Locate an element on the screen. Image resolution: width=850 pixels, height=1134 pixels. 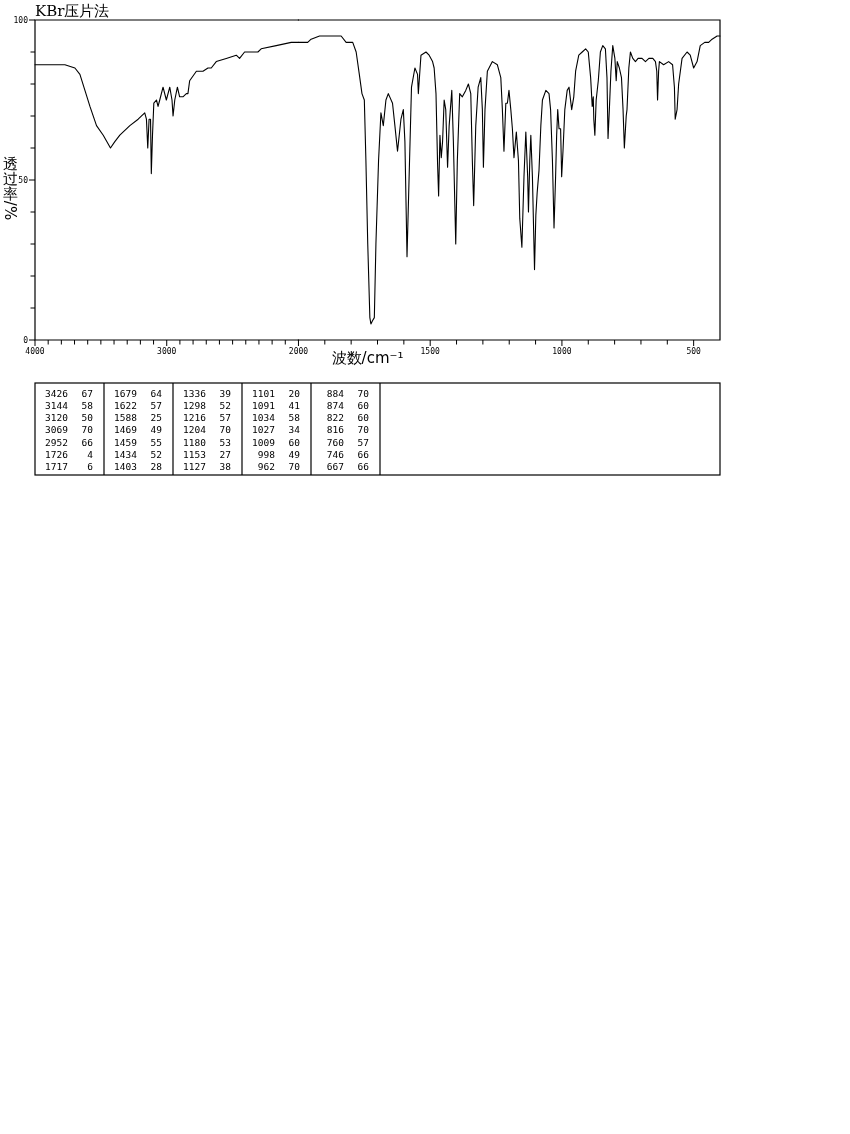
title: KBr压片法 is located at coordinates (72, 11).